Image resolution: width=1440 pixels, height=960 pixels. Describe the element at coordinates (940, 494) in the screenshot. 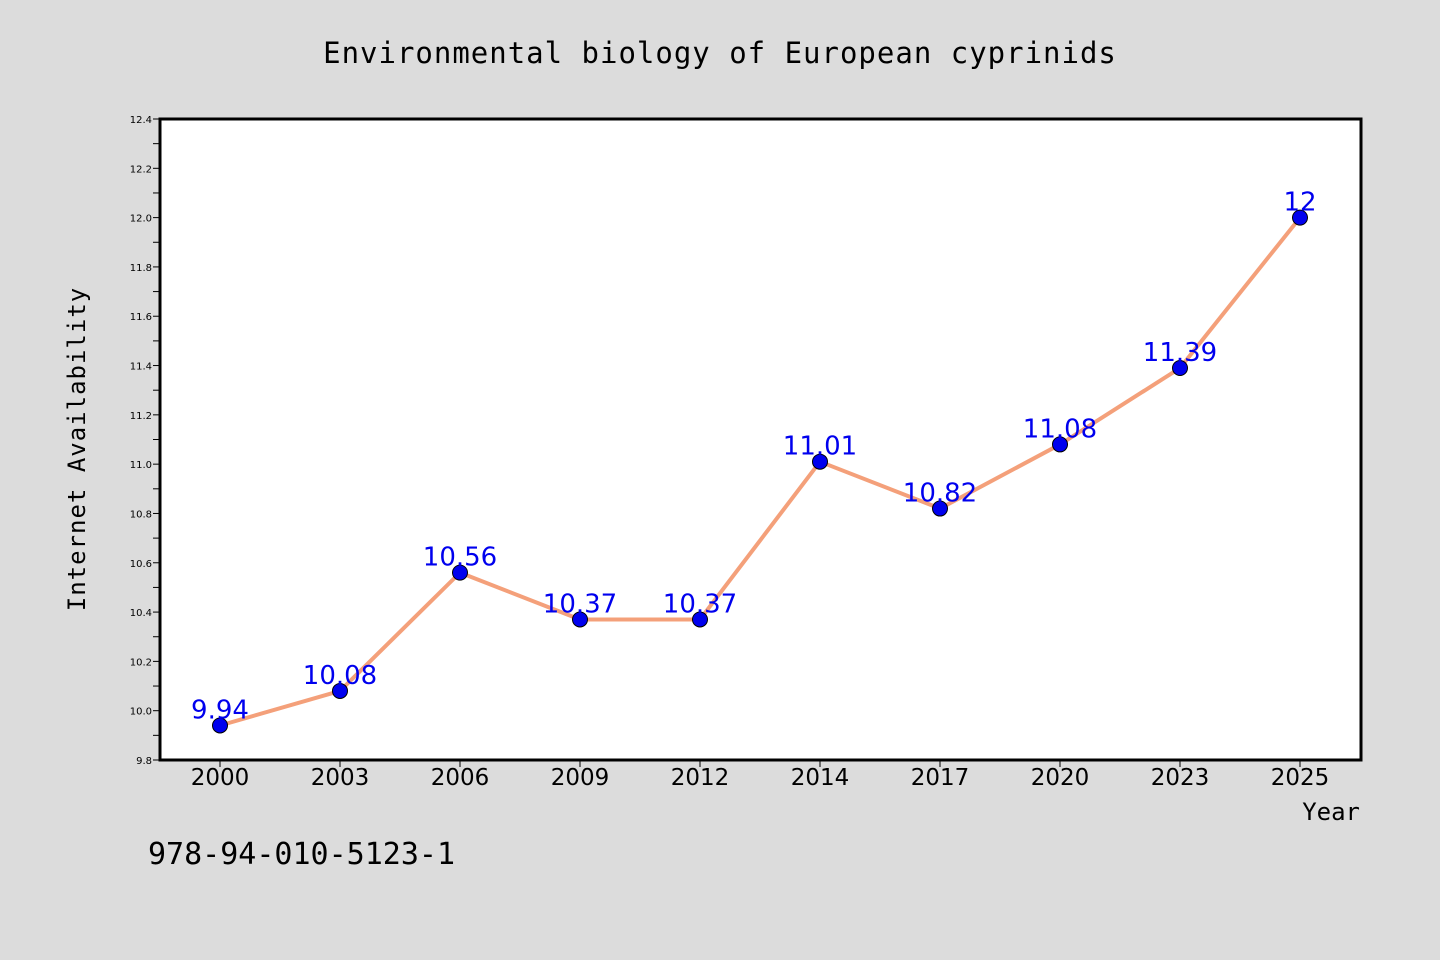

I see `data-label: 10.82` at that location.